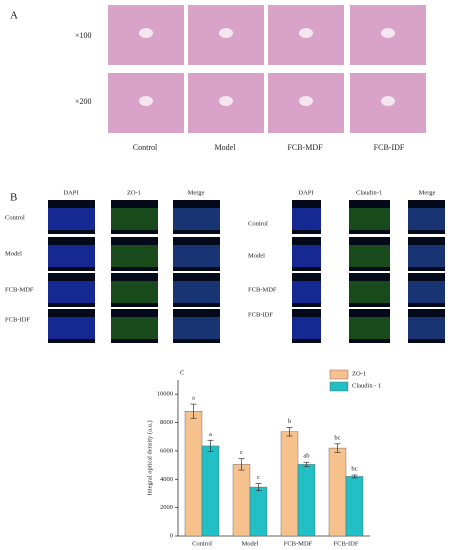  Describe the element at coordinates (389, 147) in the screenshot. I see `column-label: FCB-IDF` at that location.